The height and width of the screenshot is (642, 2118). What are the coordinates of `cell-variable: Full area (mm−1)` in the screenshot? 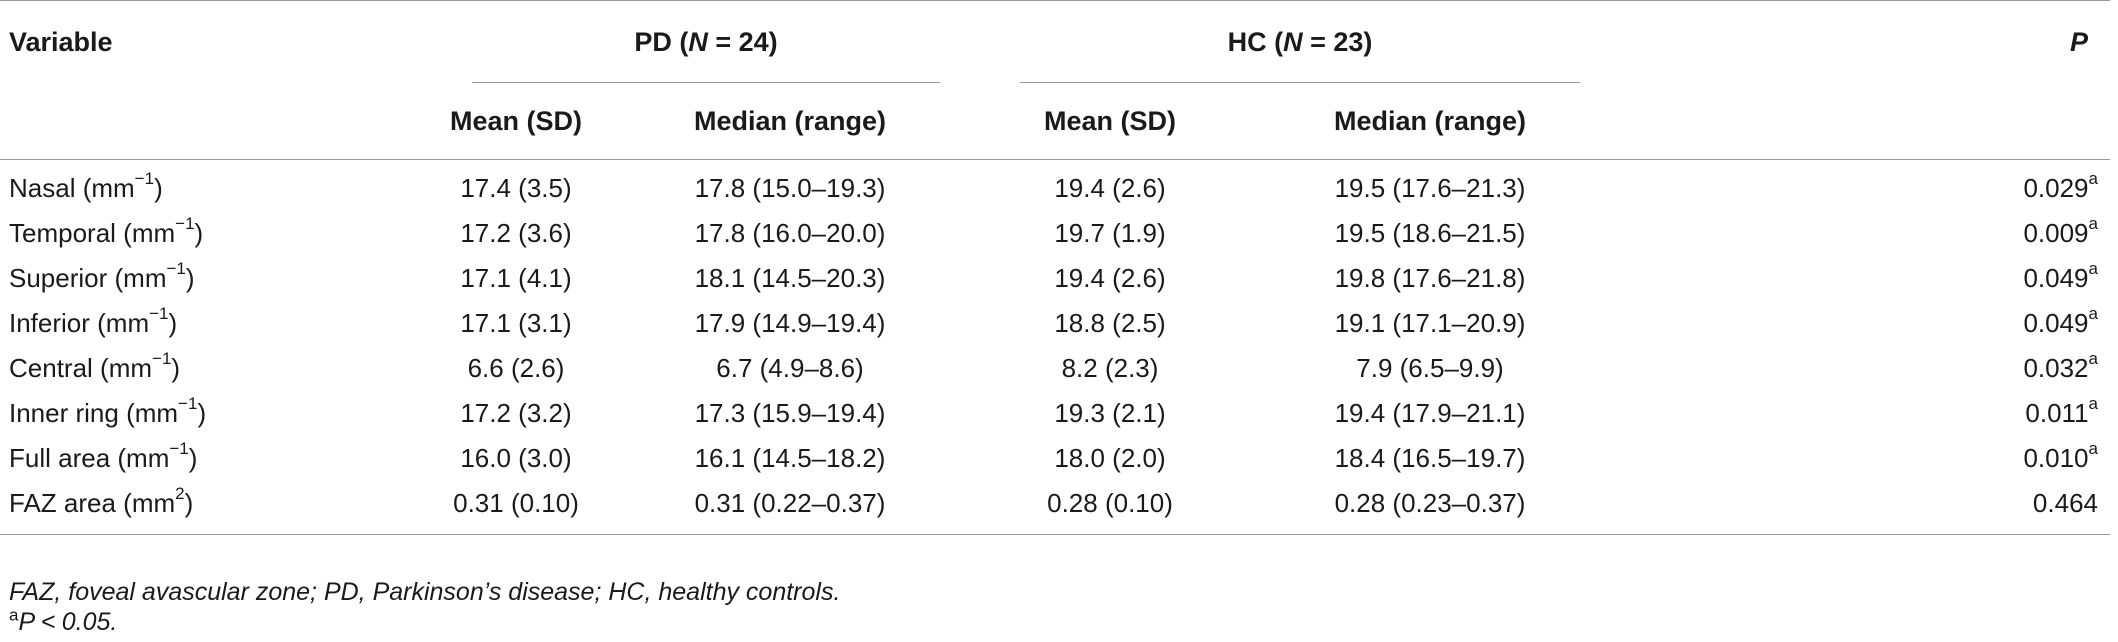 It's located at (216, 458).